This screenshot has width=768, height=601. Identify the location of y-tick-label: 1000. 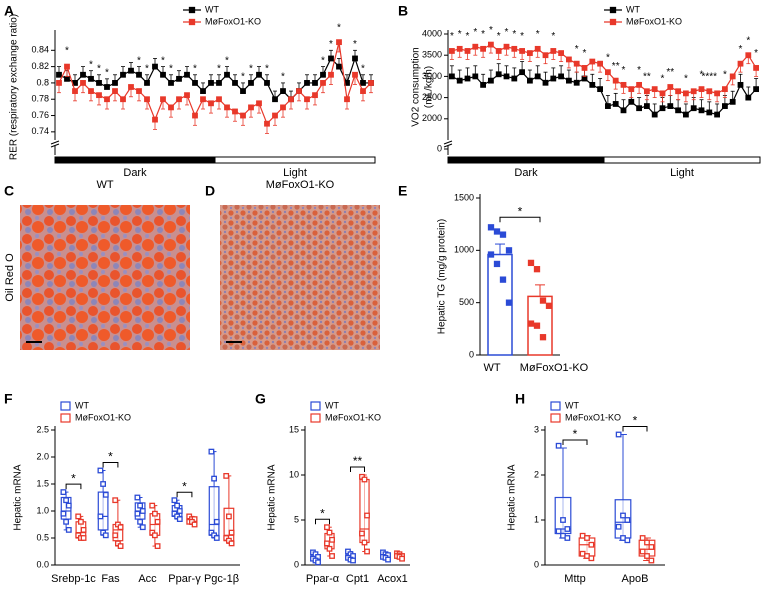
(464, 250).